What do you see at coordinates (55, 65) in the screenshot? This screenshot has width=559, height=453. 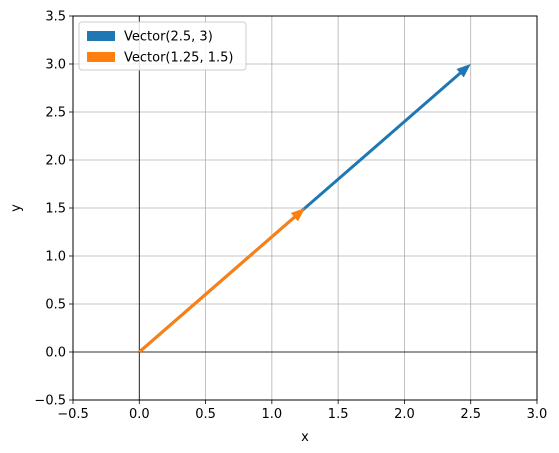 I see `y-tick-label: 3.0` at bounding box center [55, 65].